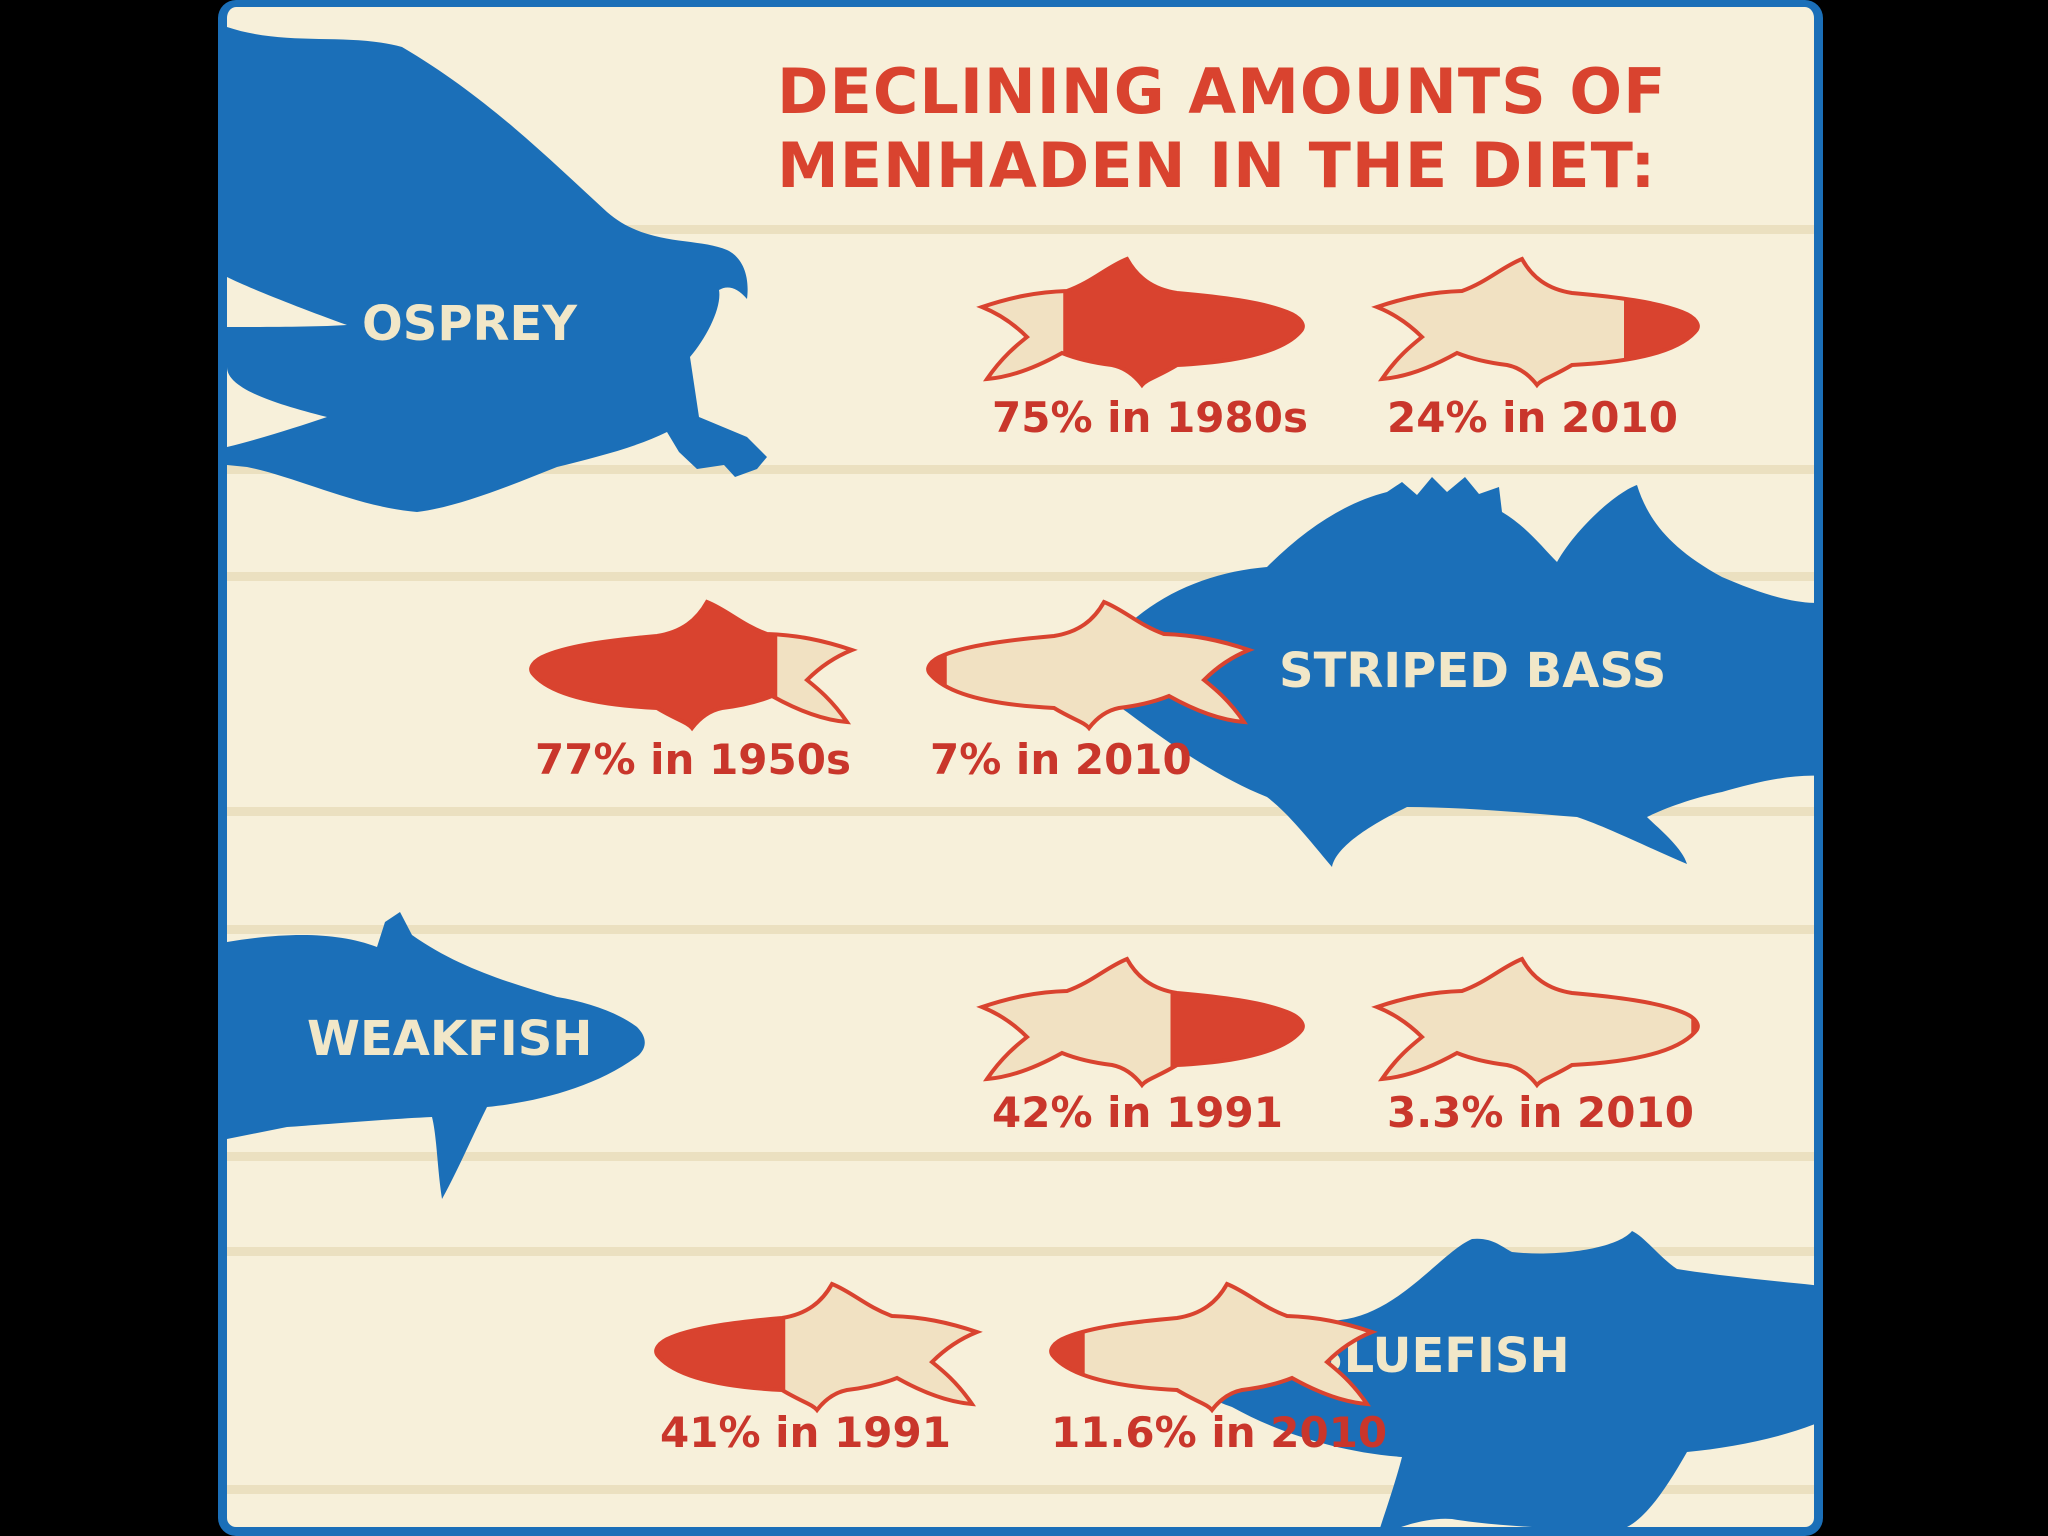 Image resolution: width=2048 pixels, height=1536 pixels. I want to click on osprey-icon, so click(497, 269).